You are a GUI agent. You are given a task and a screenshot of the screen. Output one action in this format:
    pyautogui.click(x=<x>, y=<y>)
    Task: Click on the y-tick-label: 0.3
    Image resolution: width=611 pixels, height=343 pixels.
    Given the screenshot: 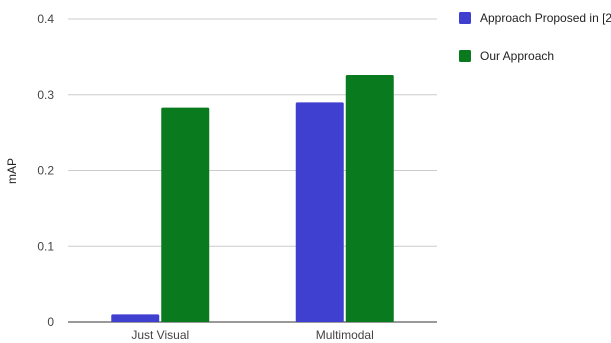 What is the action you would take?
    pyautogui.click(x=45, y=95)
    